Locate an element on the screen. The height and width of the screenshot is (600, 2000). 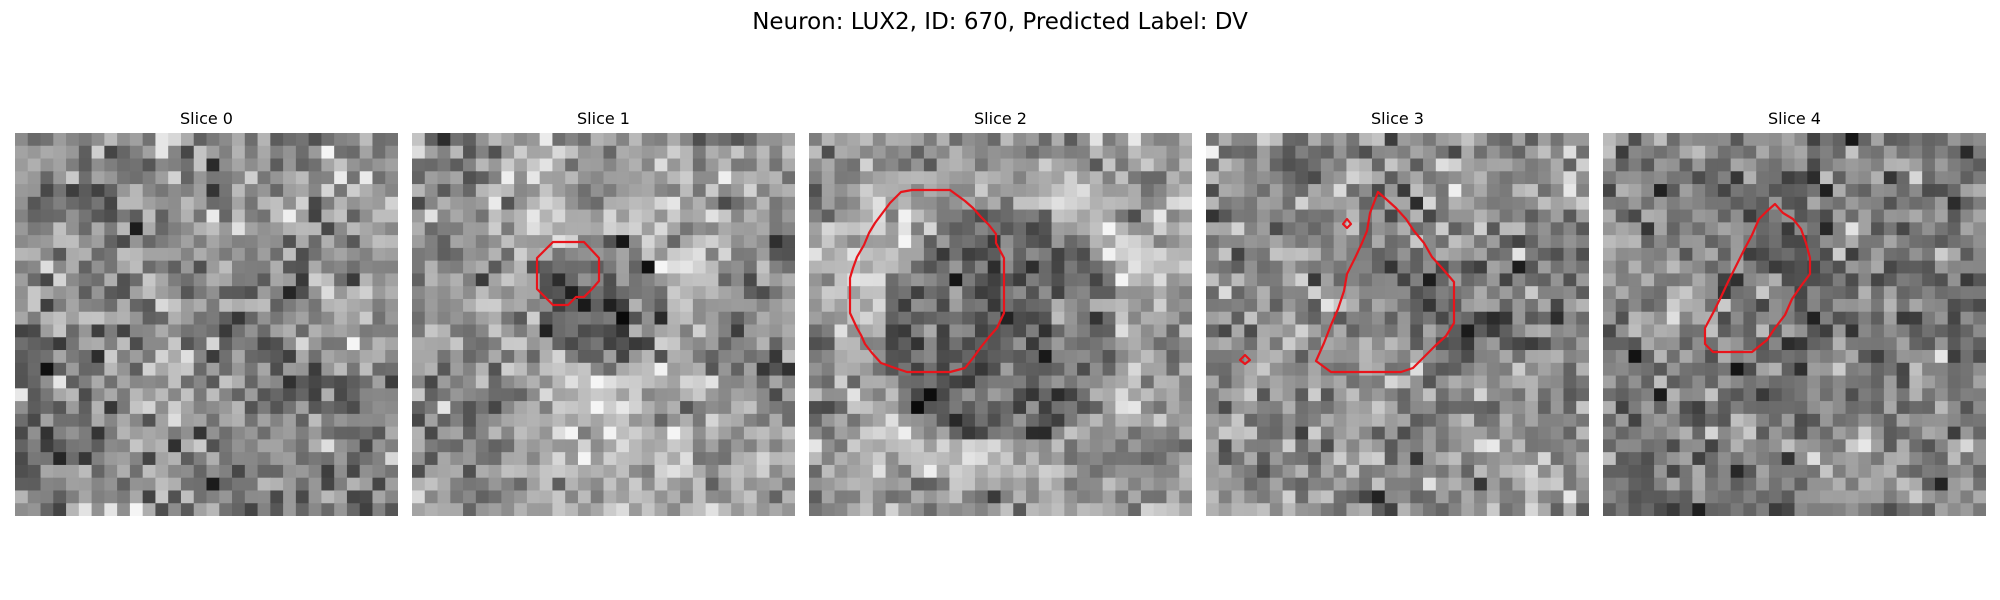
slice-panel: Slice 4 is located at coordinates (1794, 311).